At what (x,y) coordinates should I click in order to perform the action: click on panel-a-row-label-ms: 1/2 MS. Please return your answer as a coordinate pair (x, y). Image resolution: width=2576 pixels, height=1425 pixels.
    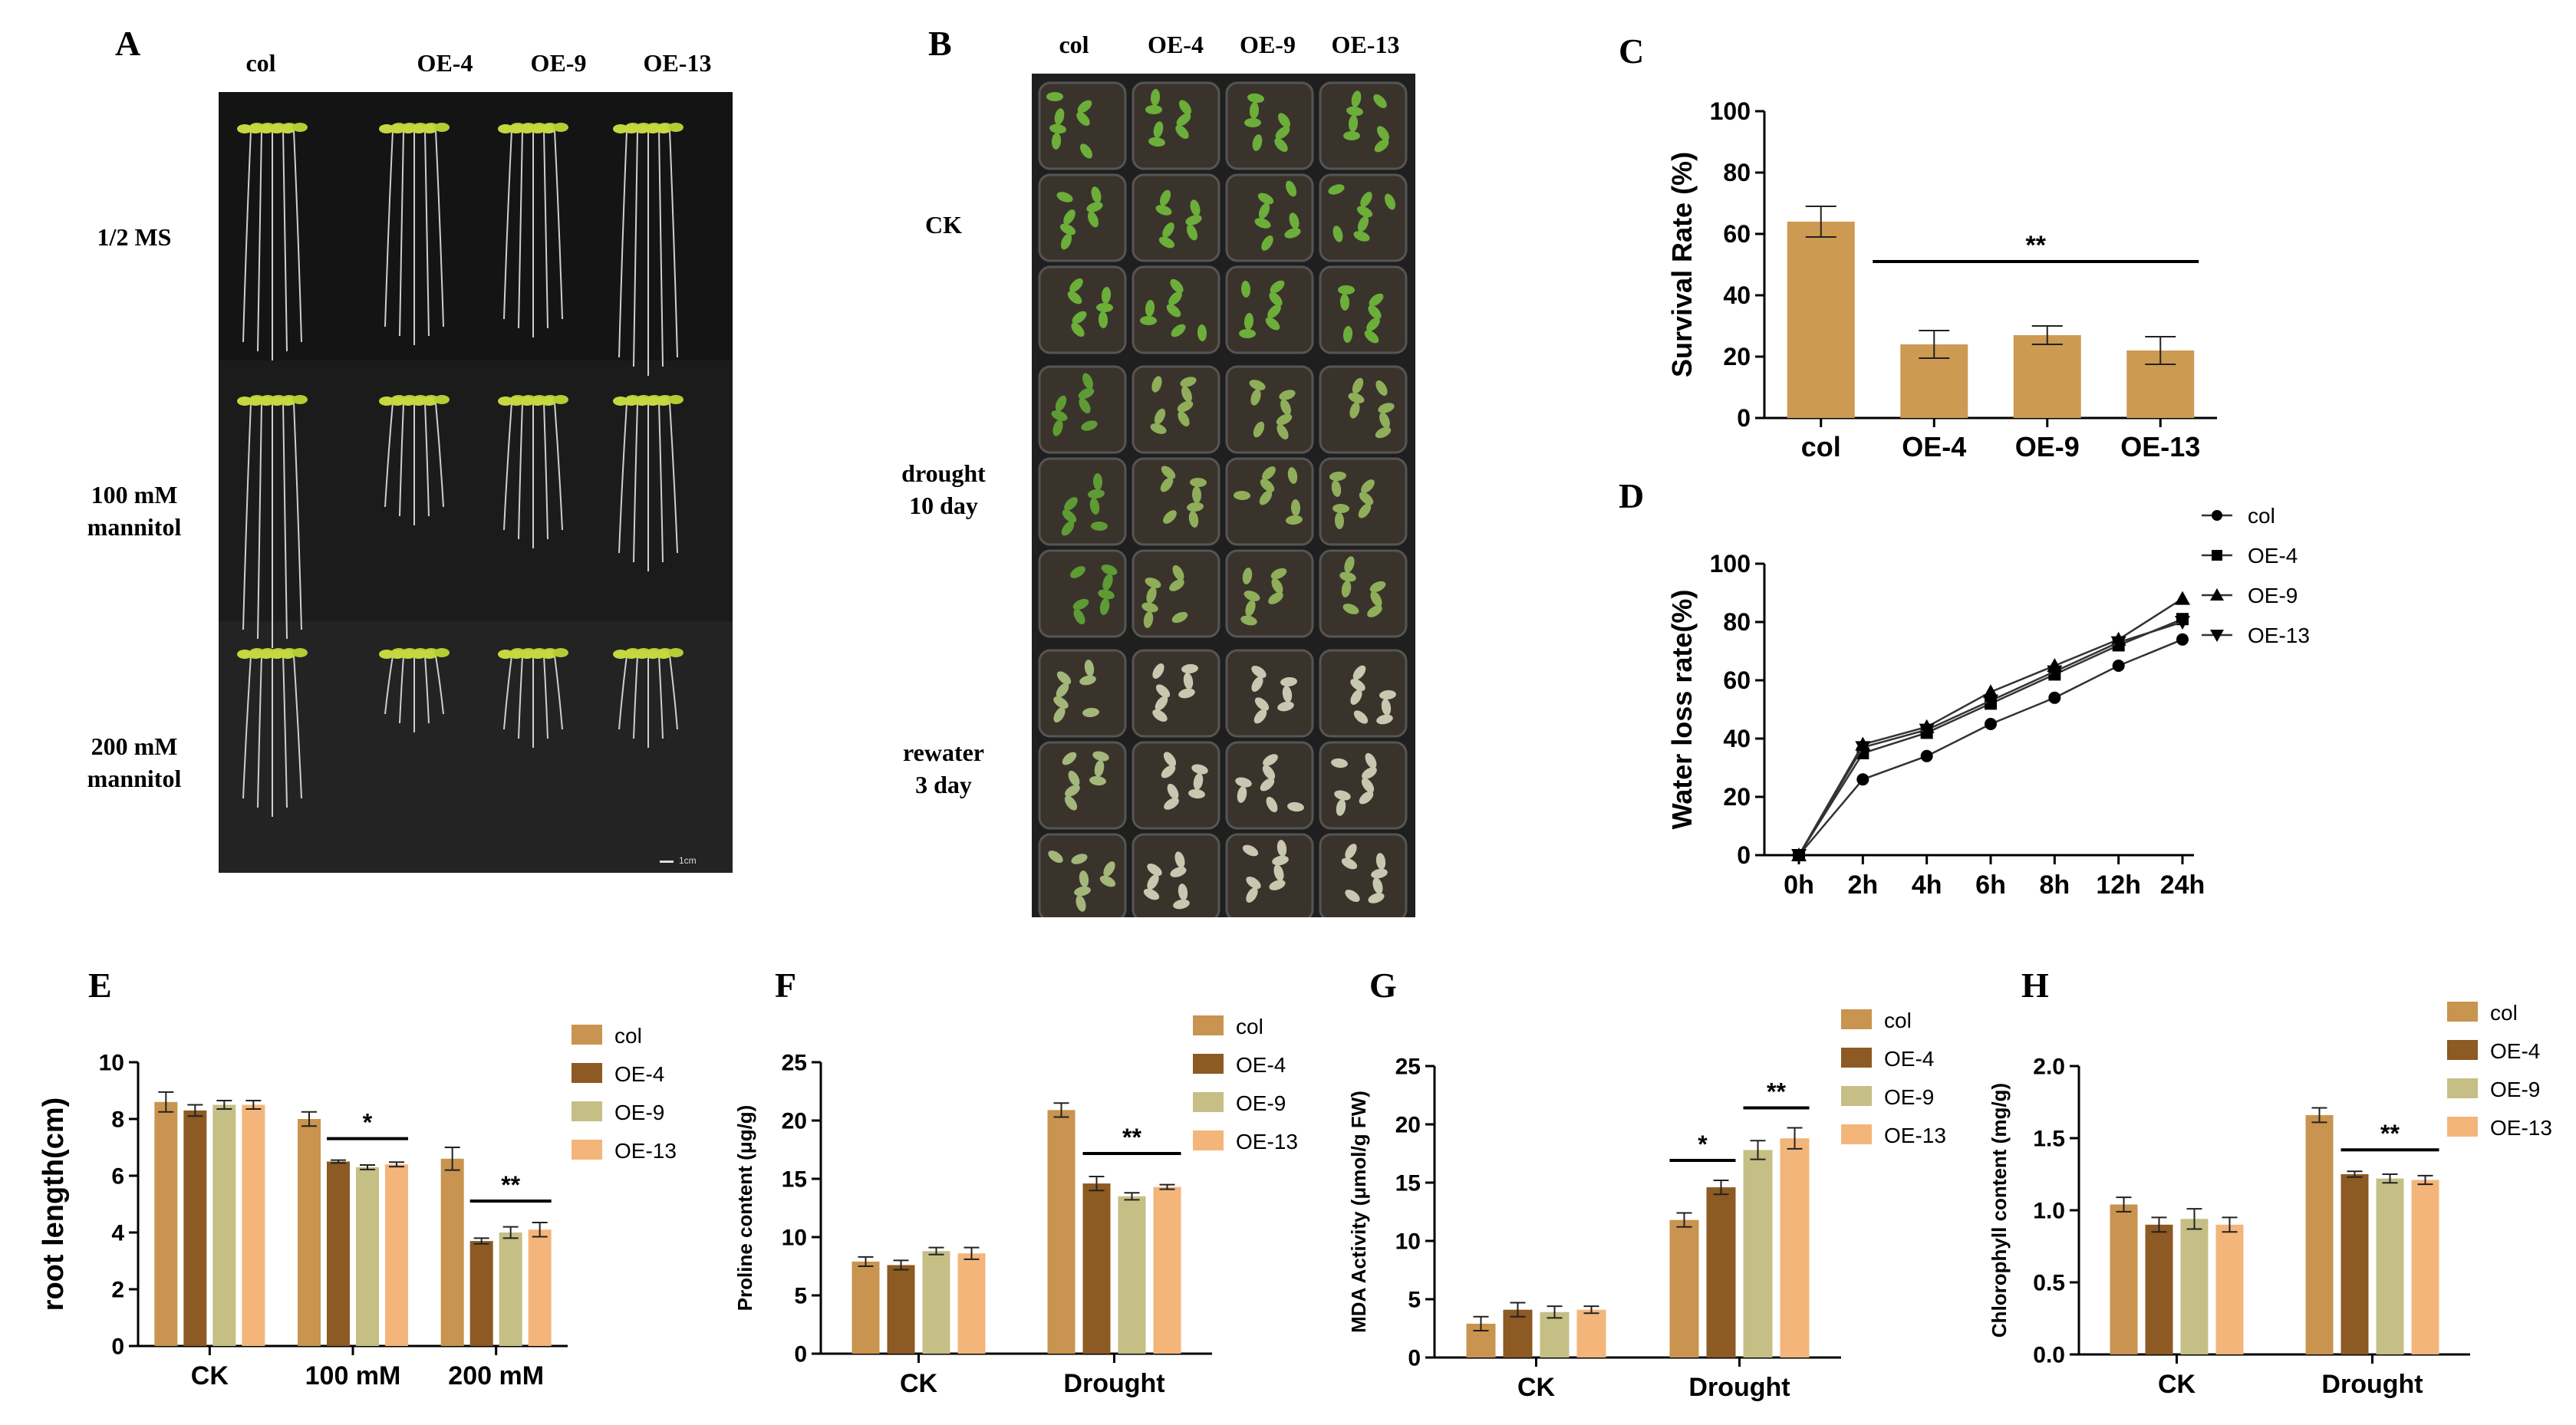
    Looking at the image, I should click on (134, 237).